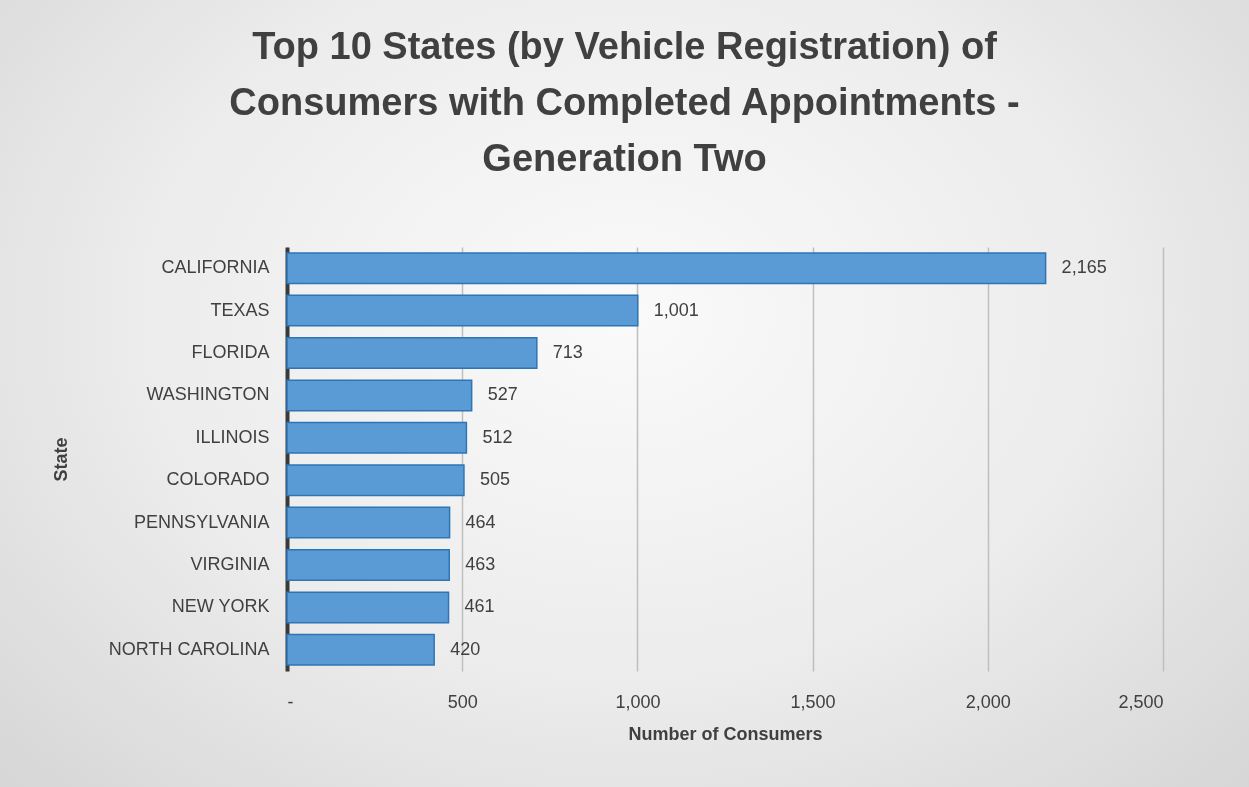 This screenshot has width=1249, height=787. I want to click on y-axis-title: State, so click(60, 459).